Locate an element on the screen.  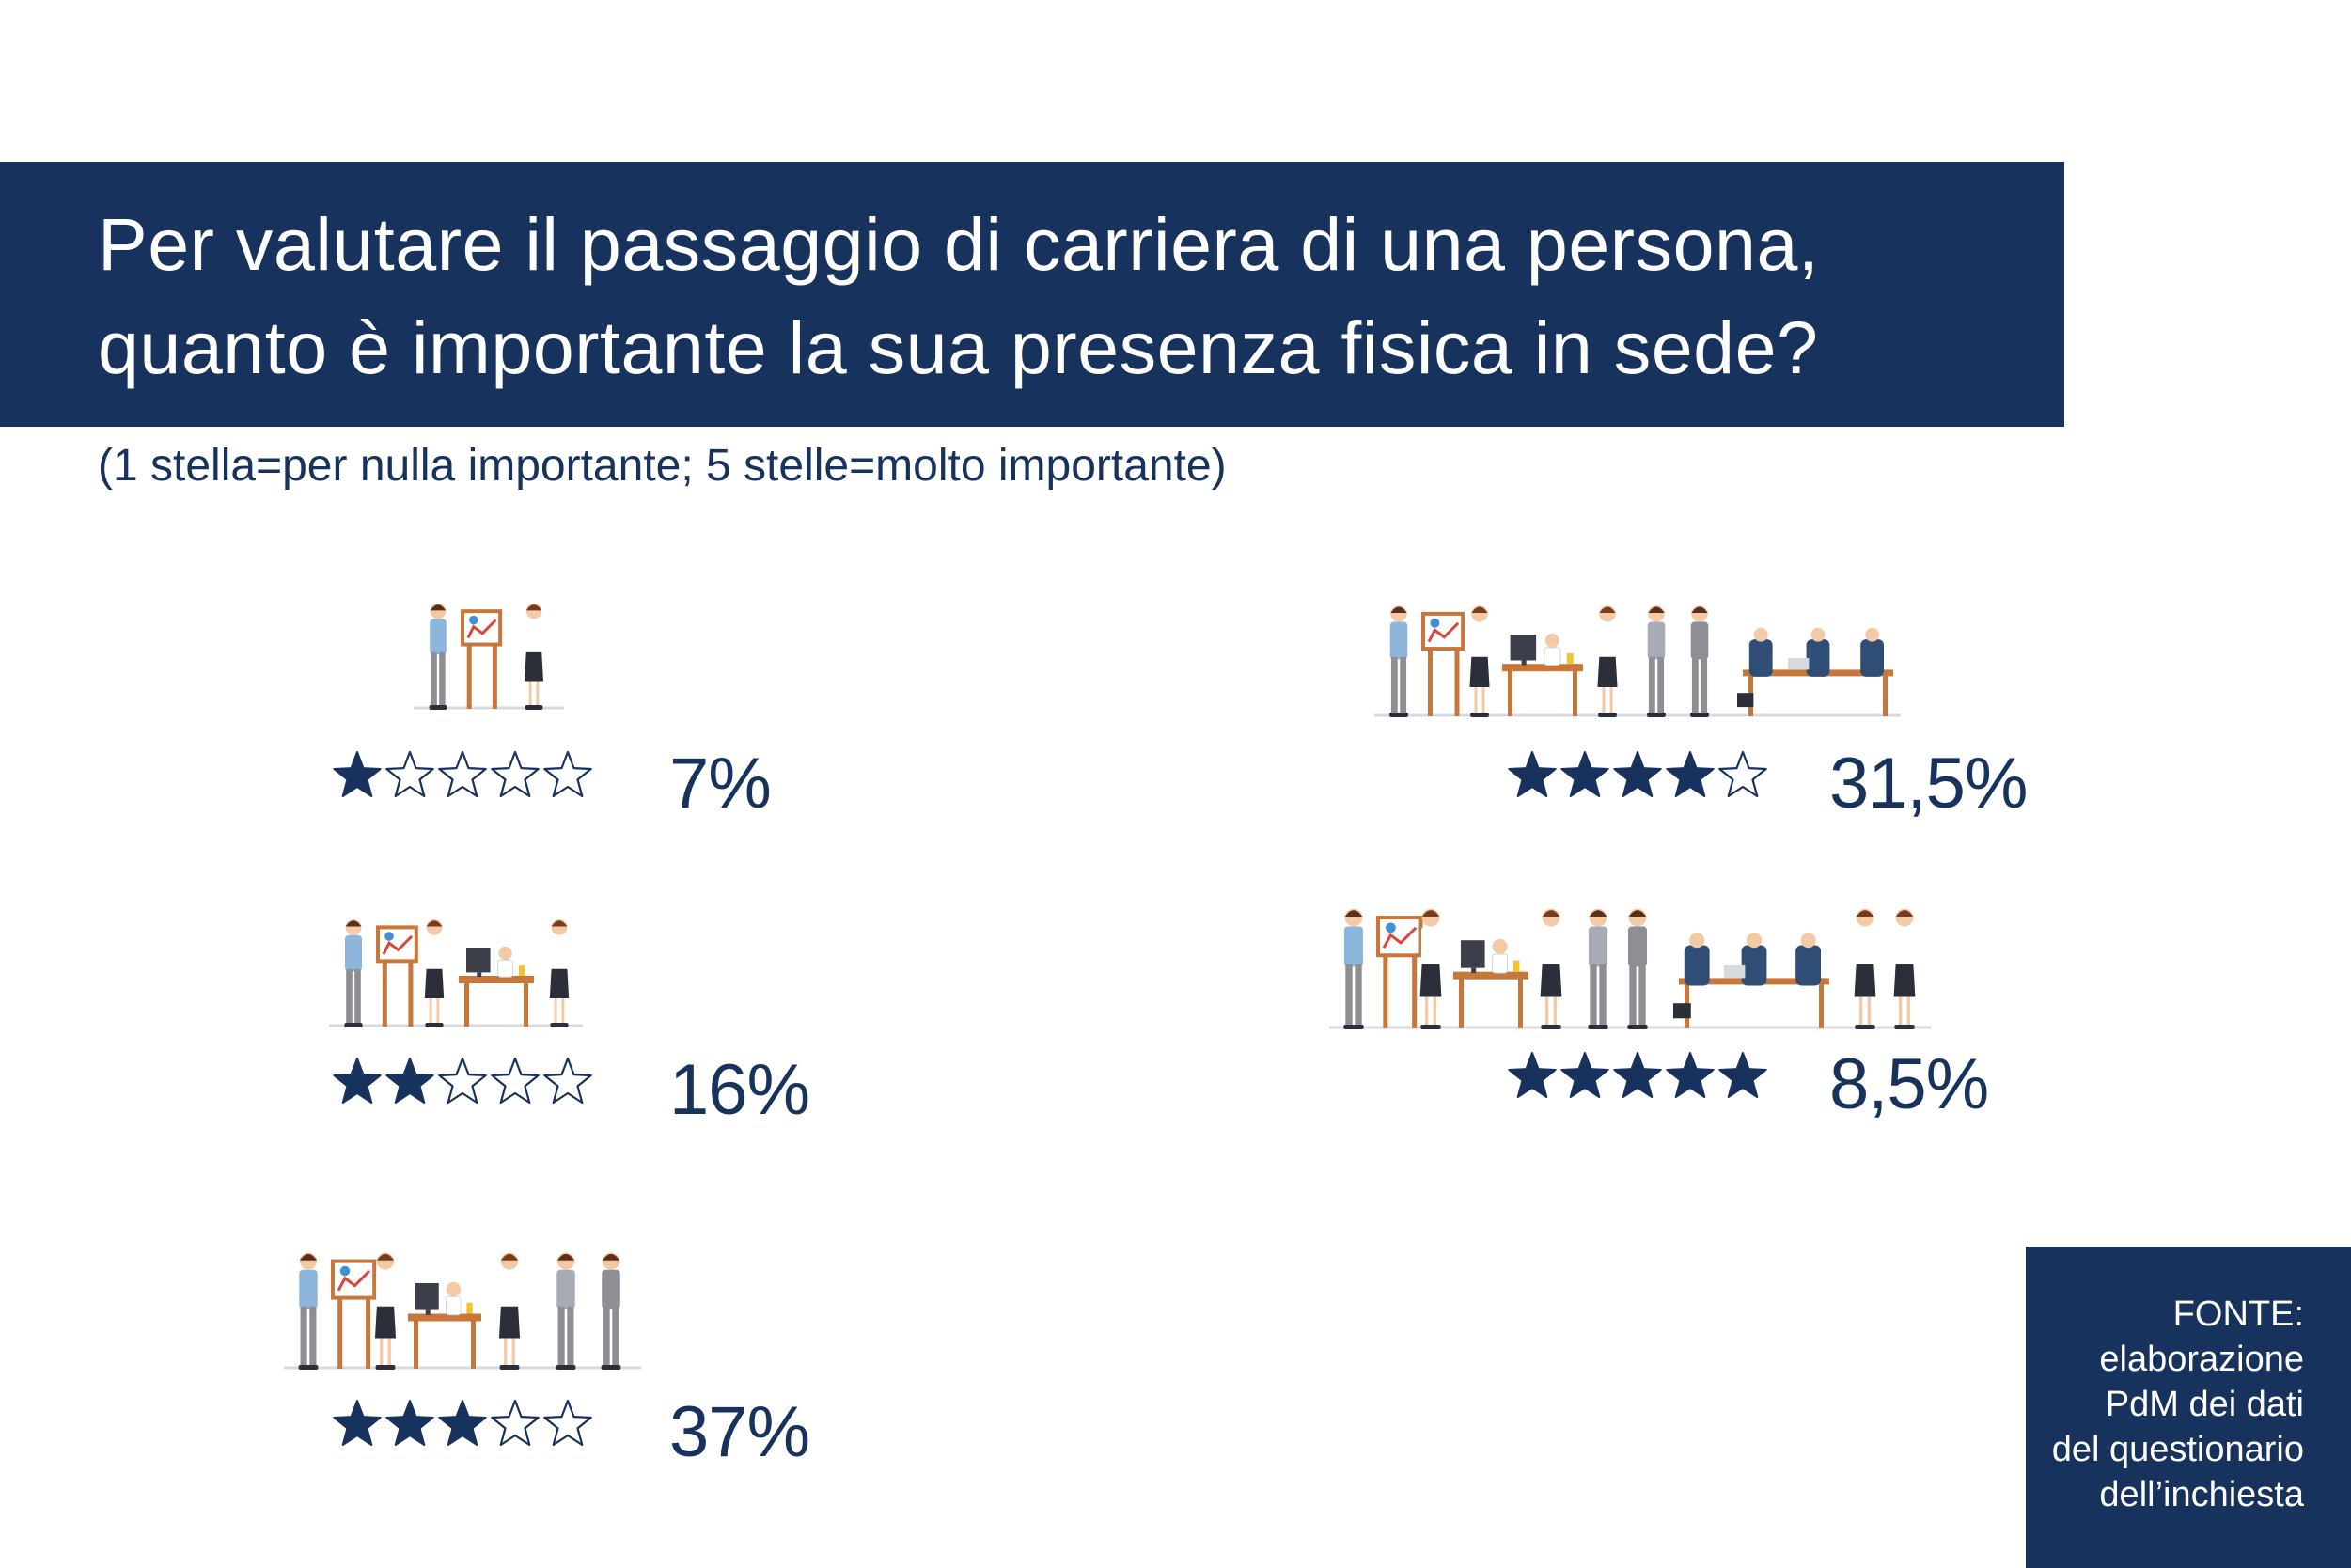
source-line: dell’inchiesta is located at coordinates (2201, 1494).